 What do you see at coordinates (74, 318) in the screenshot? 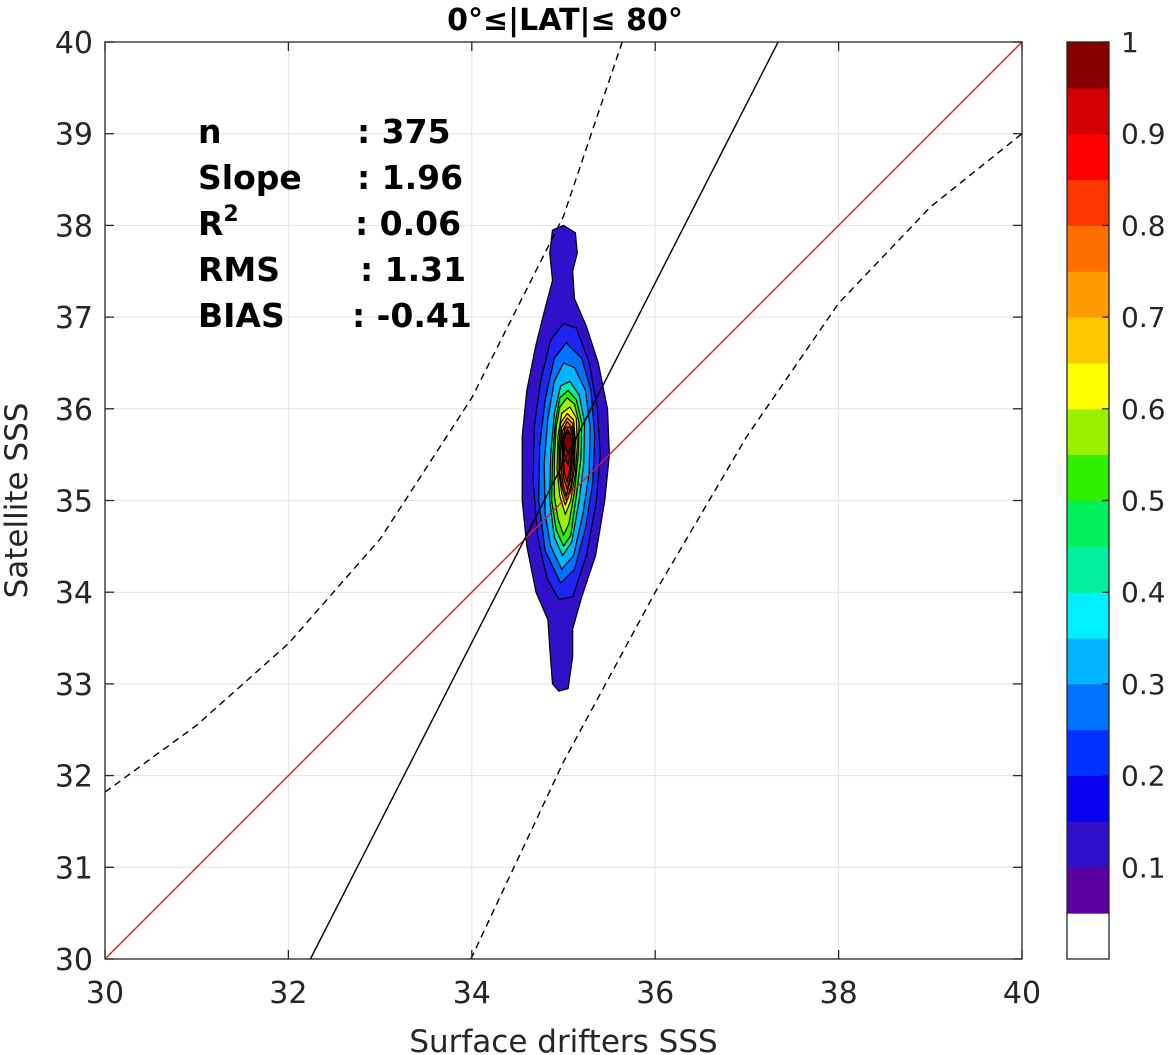
I see `y-tick-label: 37` at bounding box center [74, 318].